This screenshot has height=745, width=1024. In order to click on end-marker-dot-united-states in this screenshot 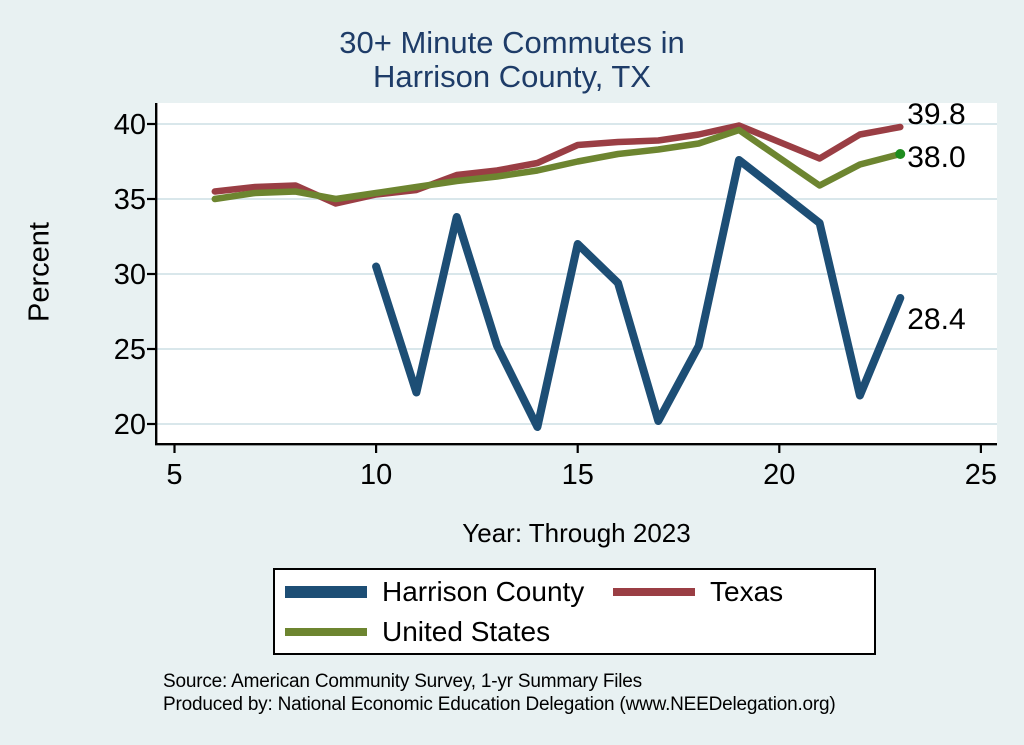, I will do `click(900, 154)`.